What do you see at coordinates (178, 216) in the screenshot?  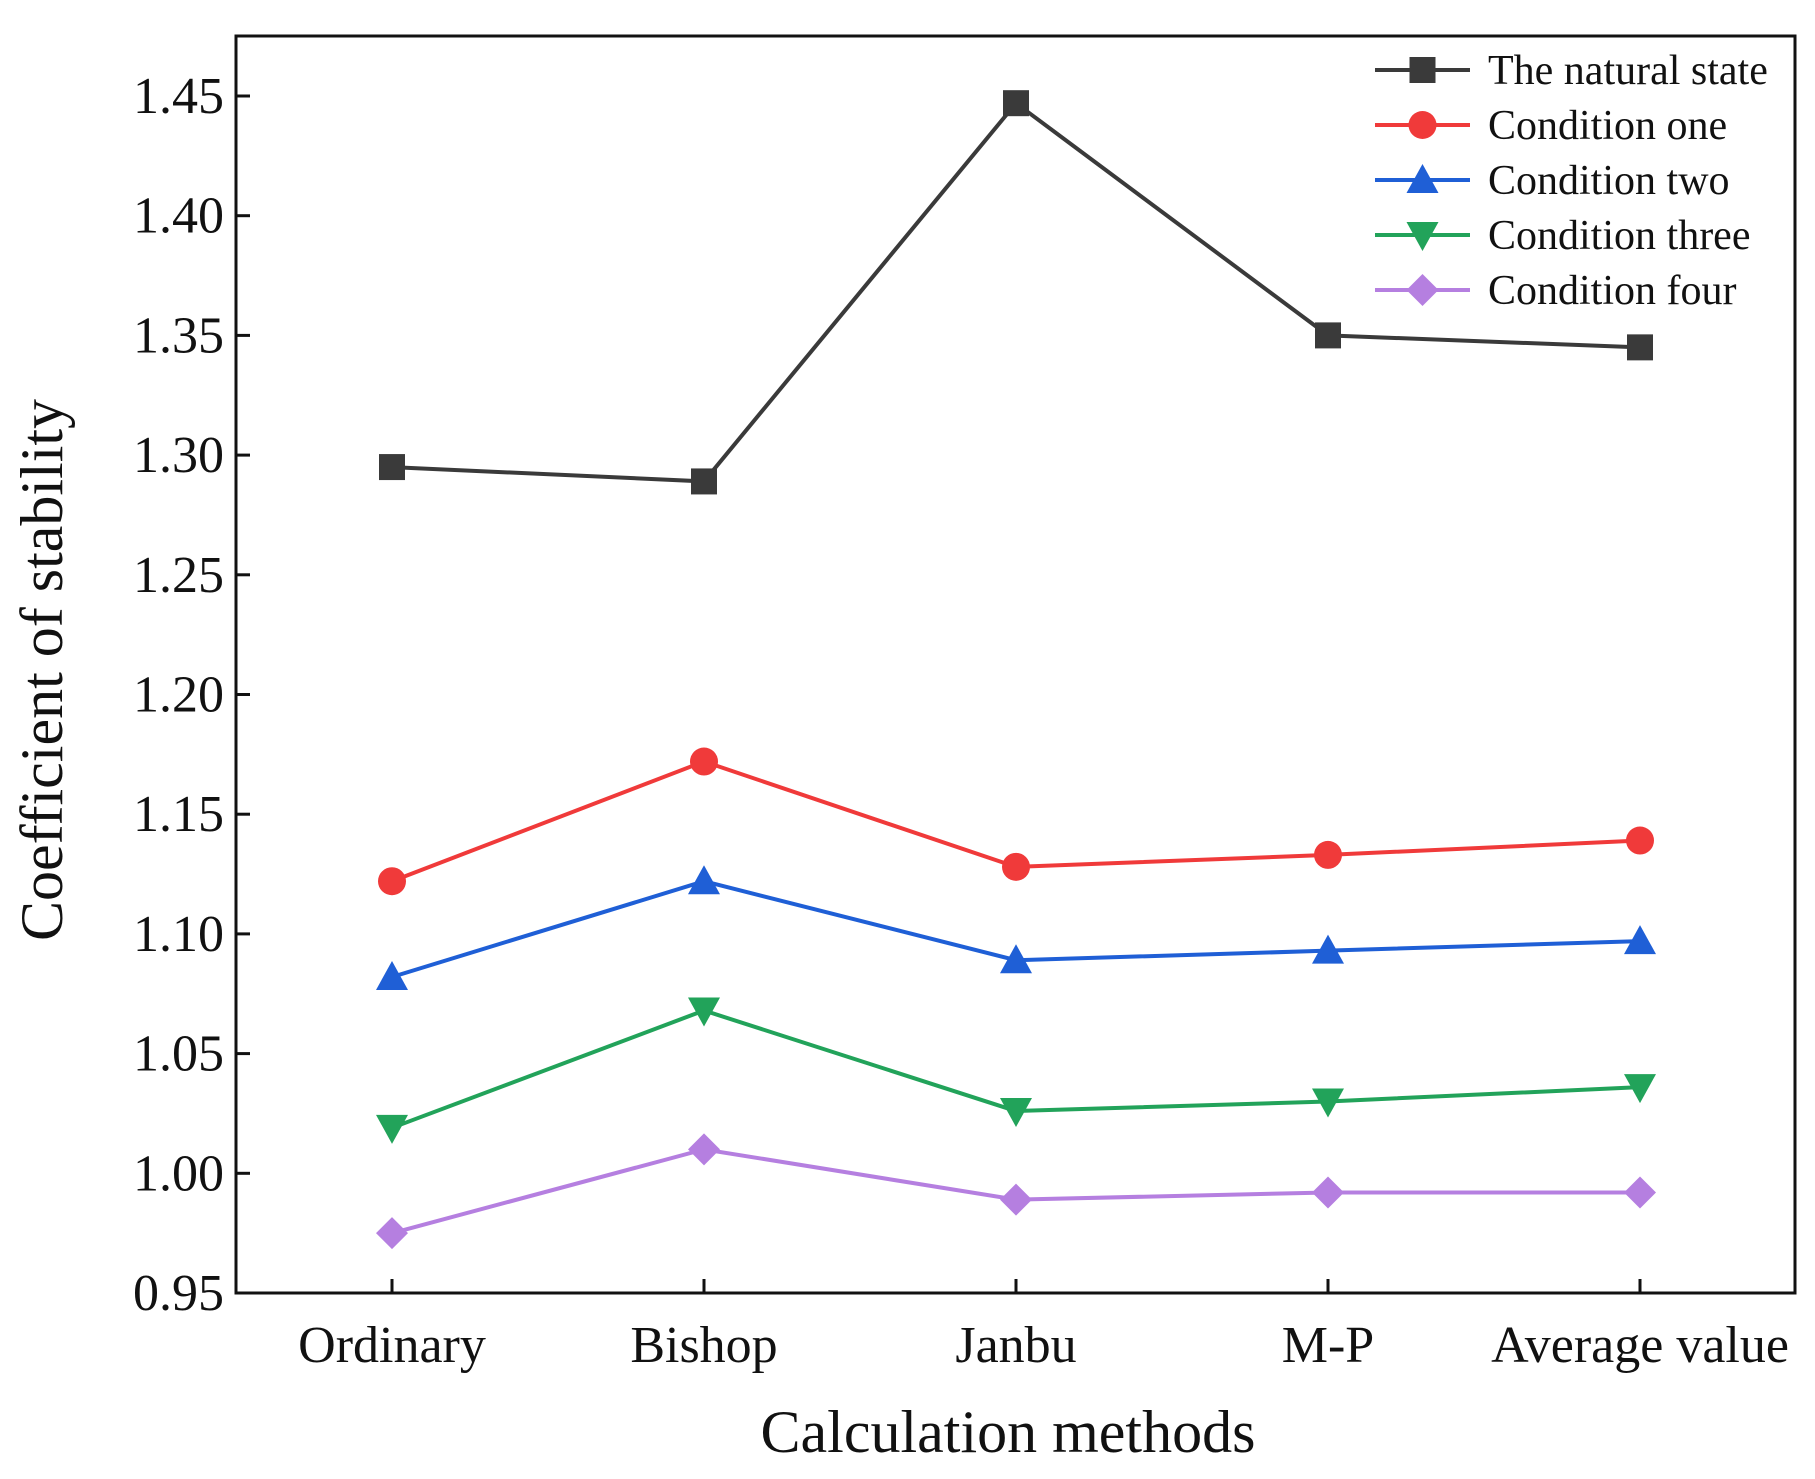 I see `y-tick-label: 1.40` at bounding box center [178, 216].